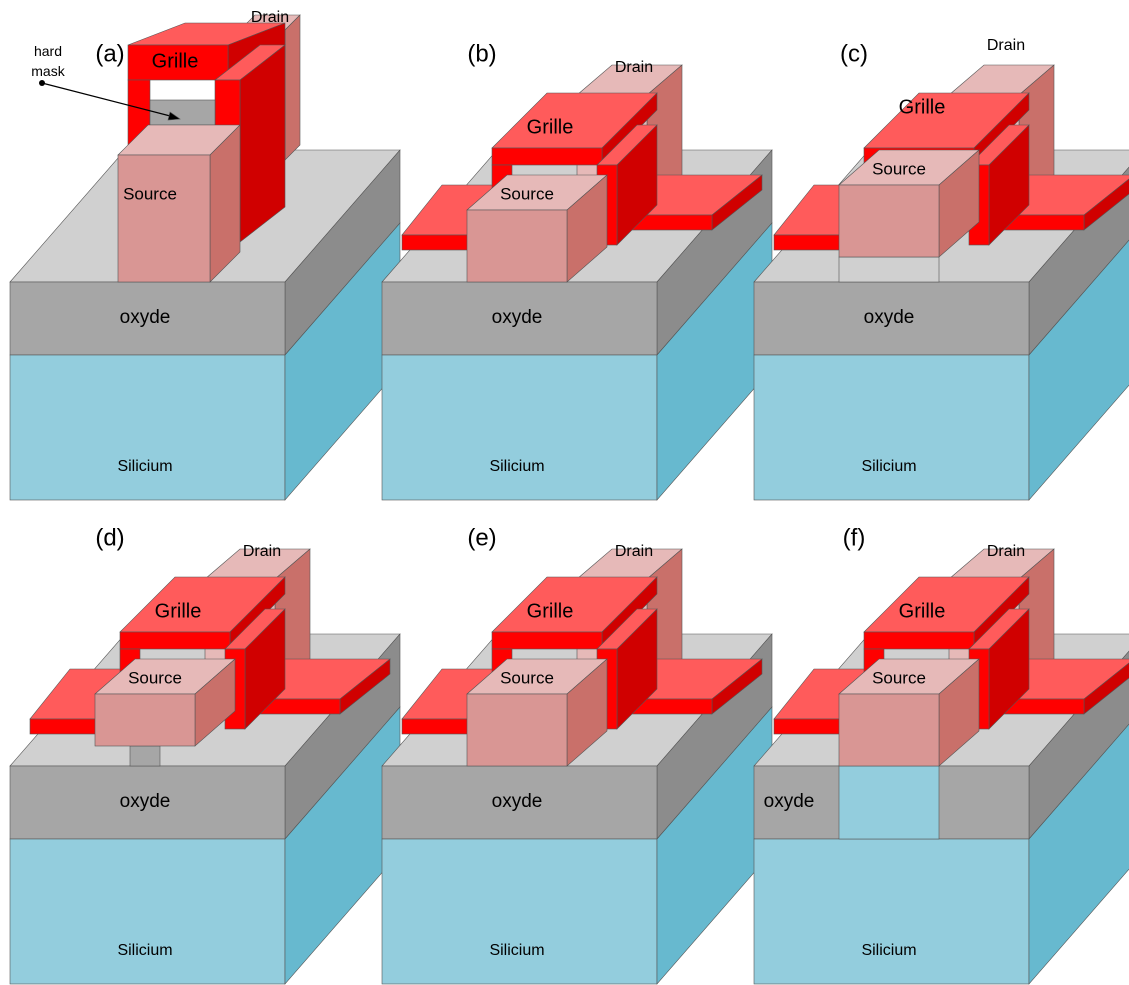  Describe the element at coordinates (854, 53) in the screenshot. I see `panel-label: (c)` at that location.